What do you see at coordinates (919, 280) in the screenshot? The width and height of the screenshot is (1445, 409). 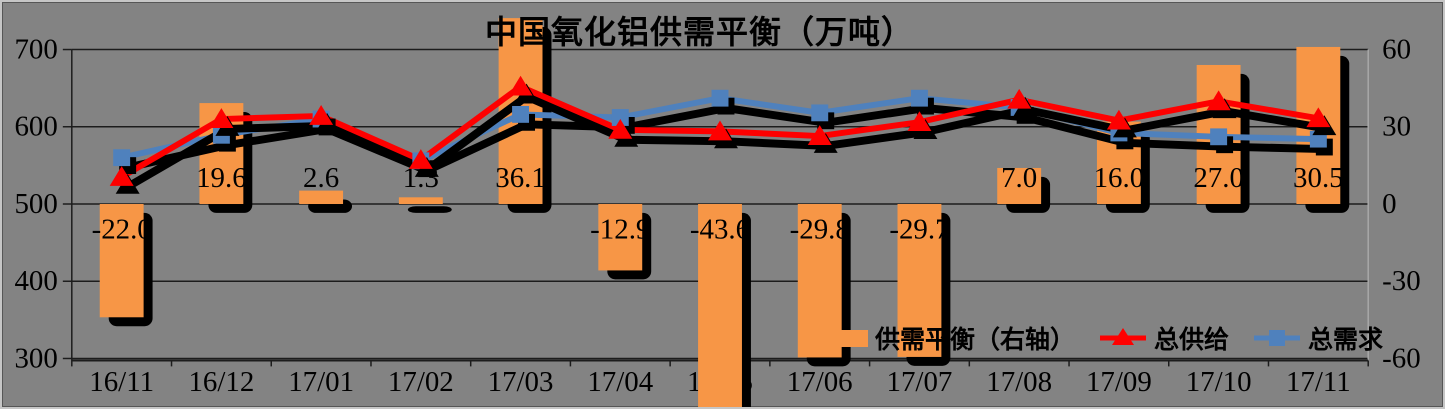 I see `bar-17/07` at bounding box center [919, 280].